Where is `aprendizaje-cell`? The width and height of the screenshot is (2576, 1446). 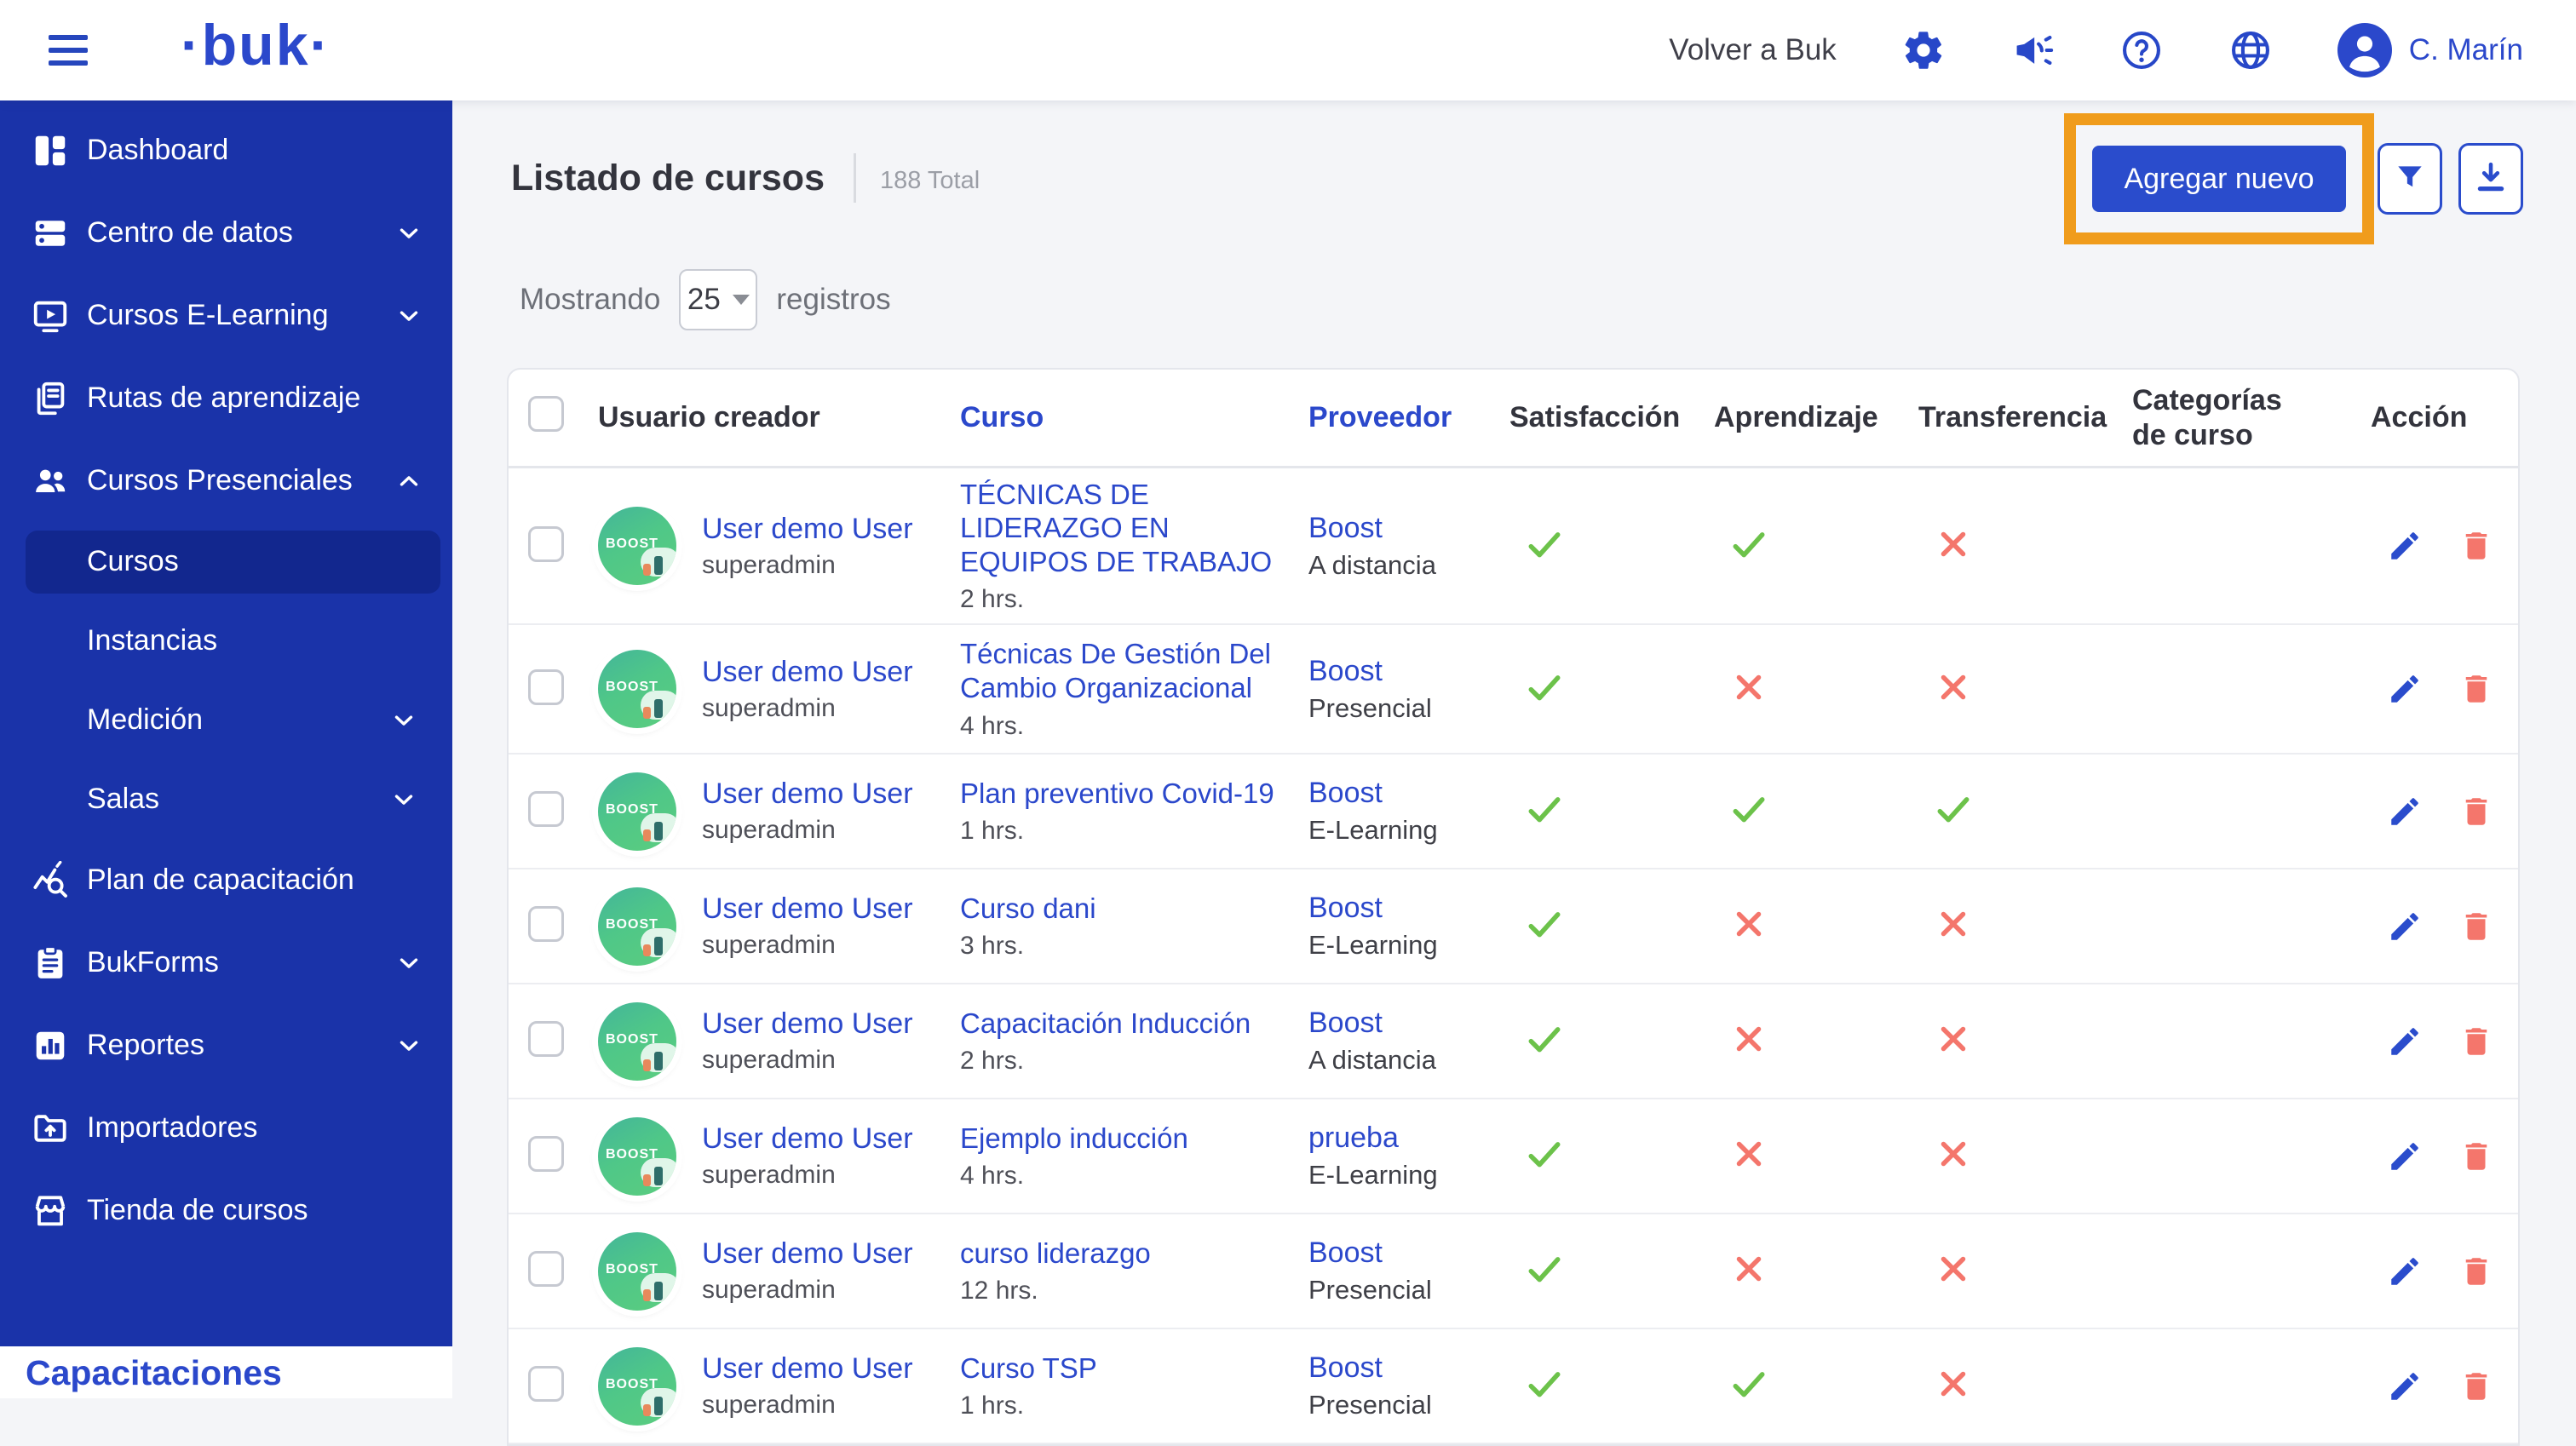
aprendizaje-cell is located at coordinates (1816, 1386).